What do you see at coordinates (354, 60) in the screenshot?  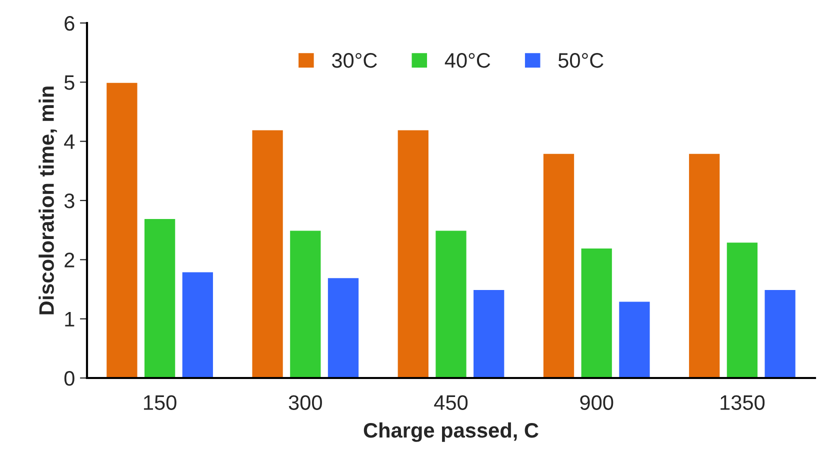 I see `legend-label: 30°C` at bounding box center [354, 60].